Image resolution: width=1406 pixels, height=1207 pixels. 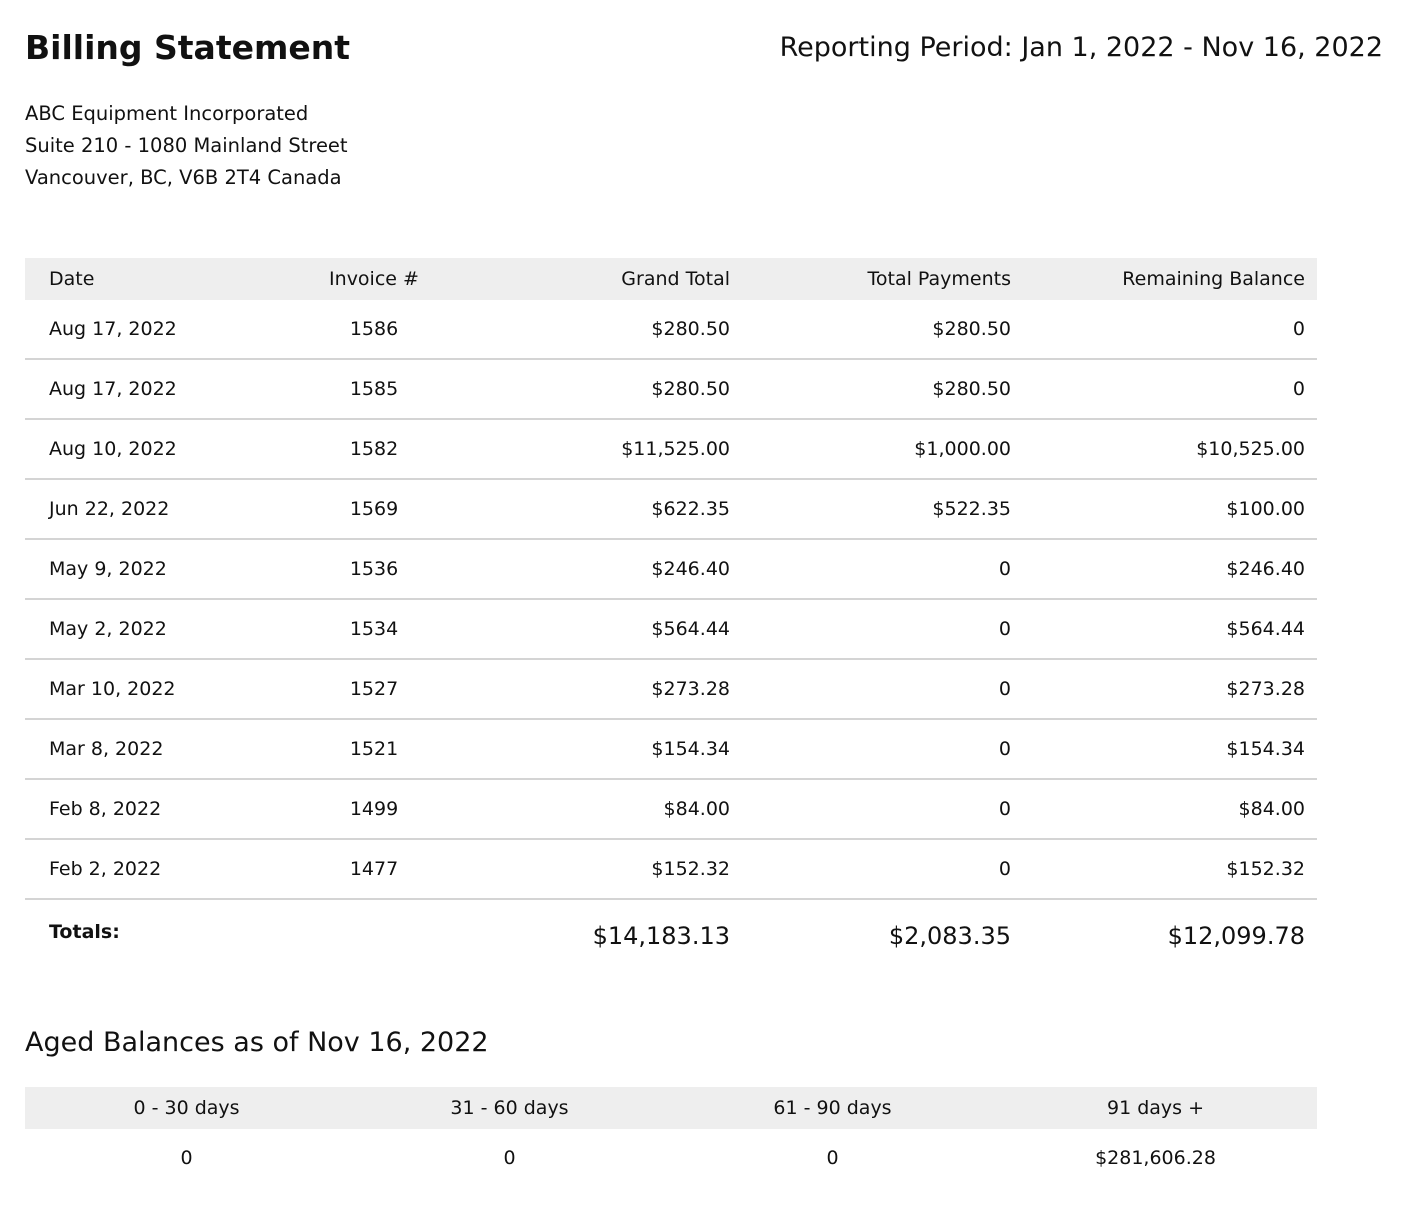 What do you see at coordinates (183, 177) in the screenshot?
I see `address-line: Vancouver, BC, V6B 2T4 Canada` at bounding box center [183, 177].